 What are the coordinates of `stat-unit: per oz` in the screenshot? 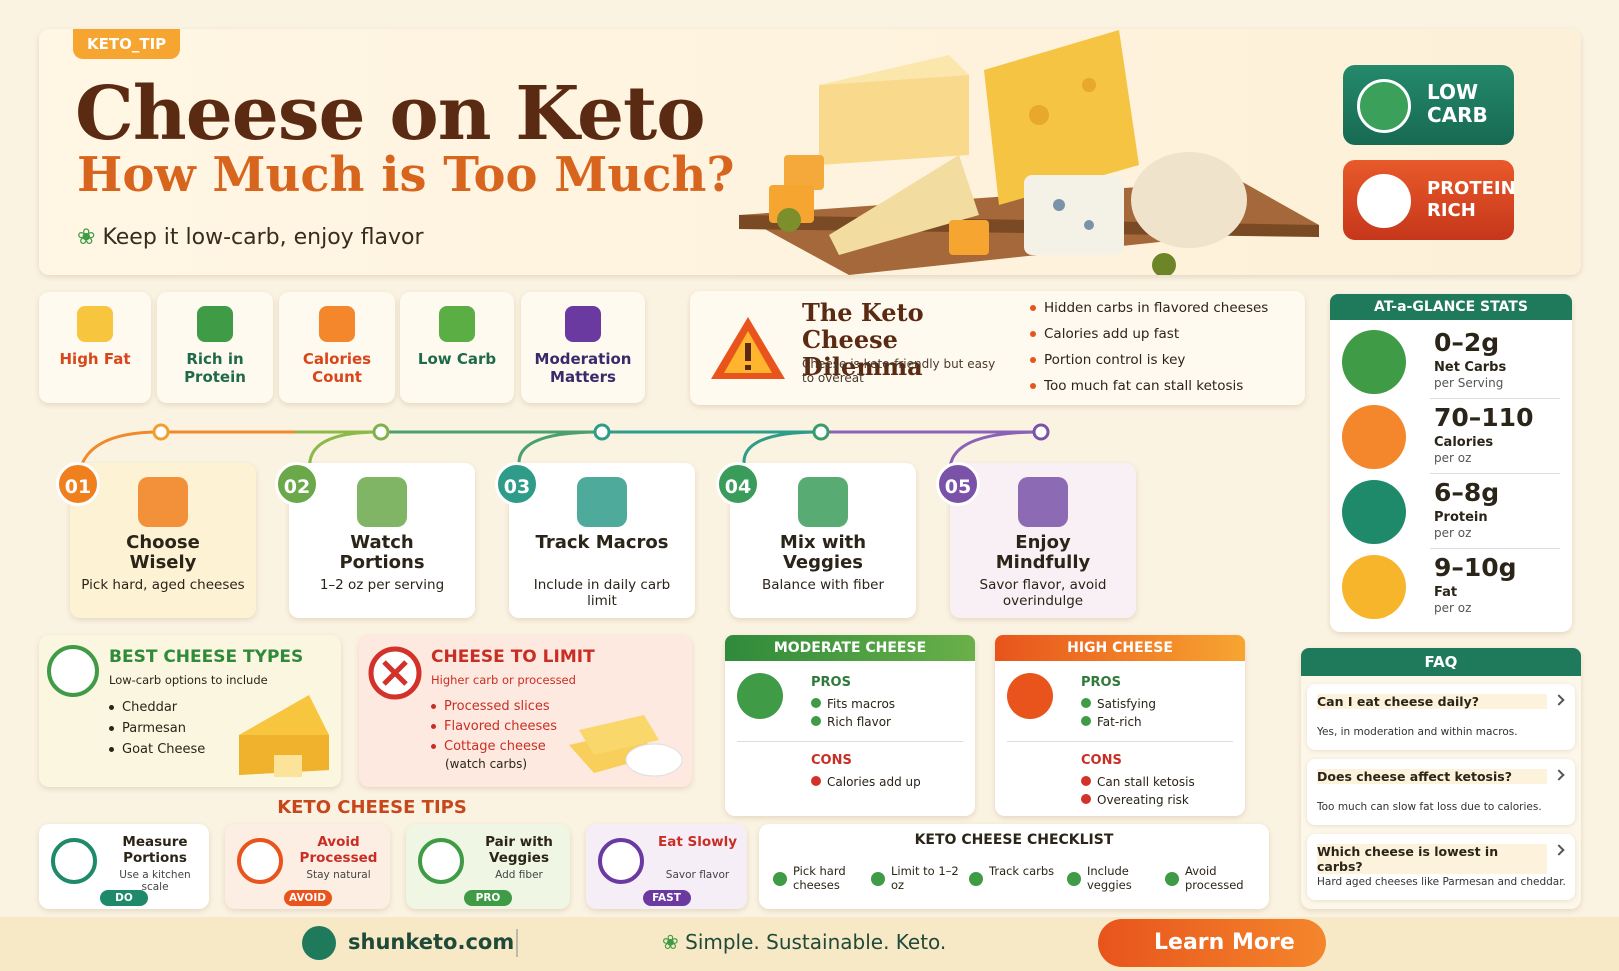 It's located at (1453, 533).